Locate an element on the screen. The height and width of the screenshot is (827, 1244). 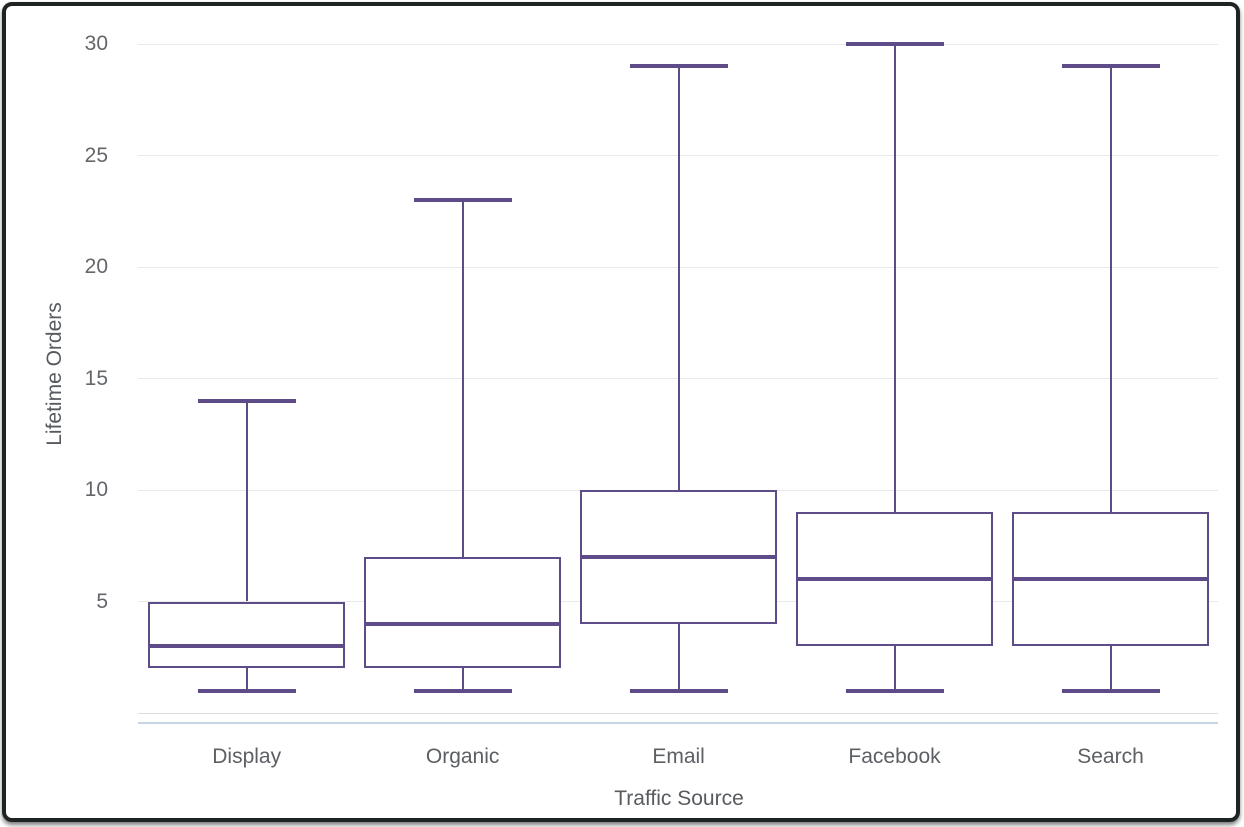
x-category-label-display: Display is located at coordinates (247, 756).